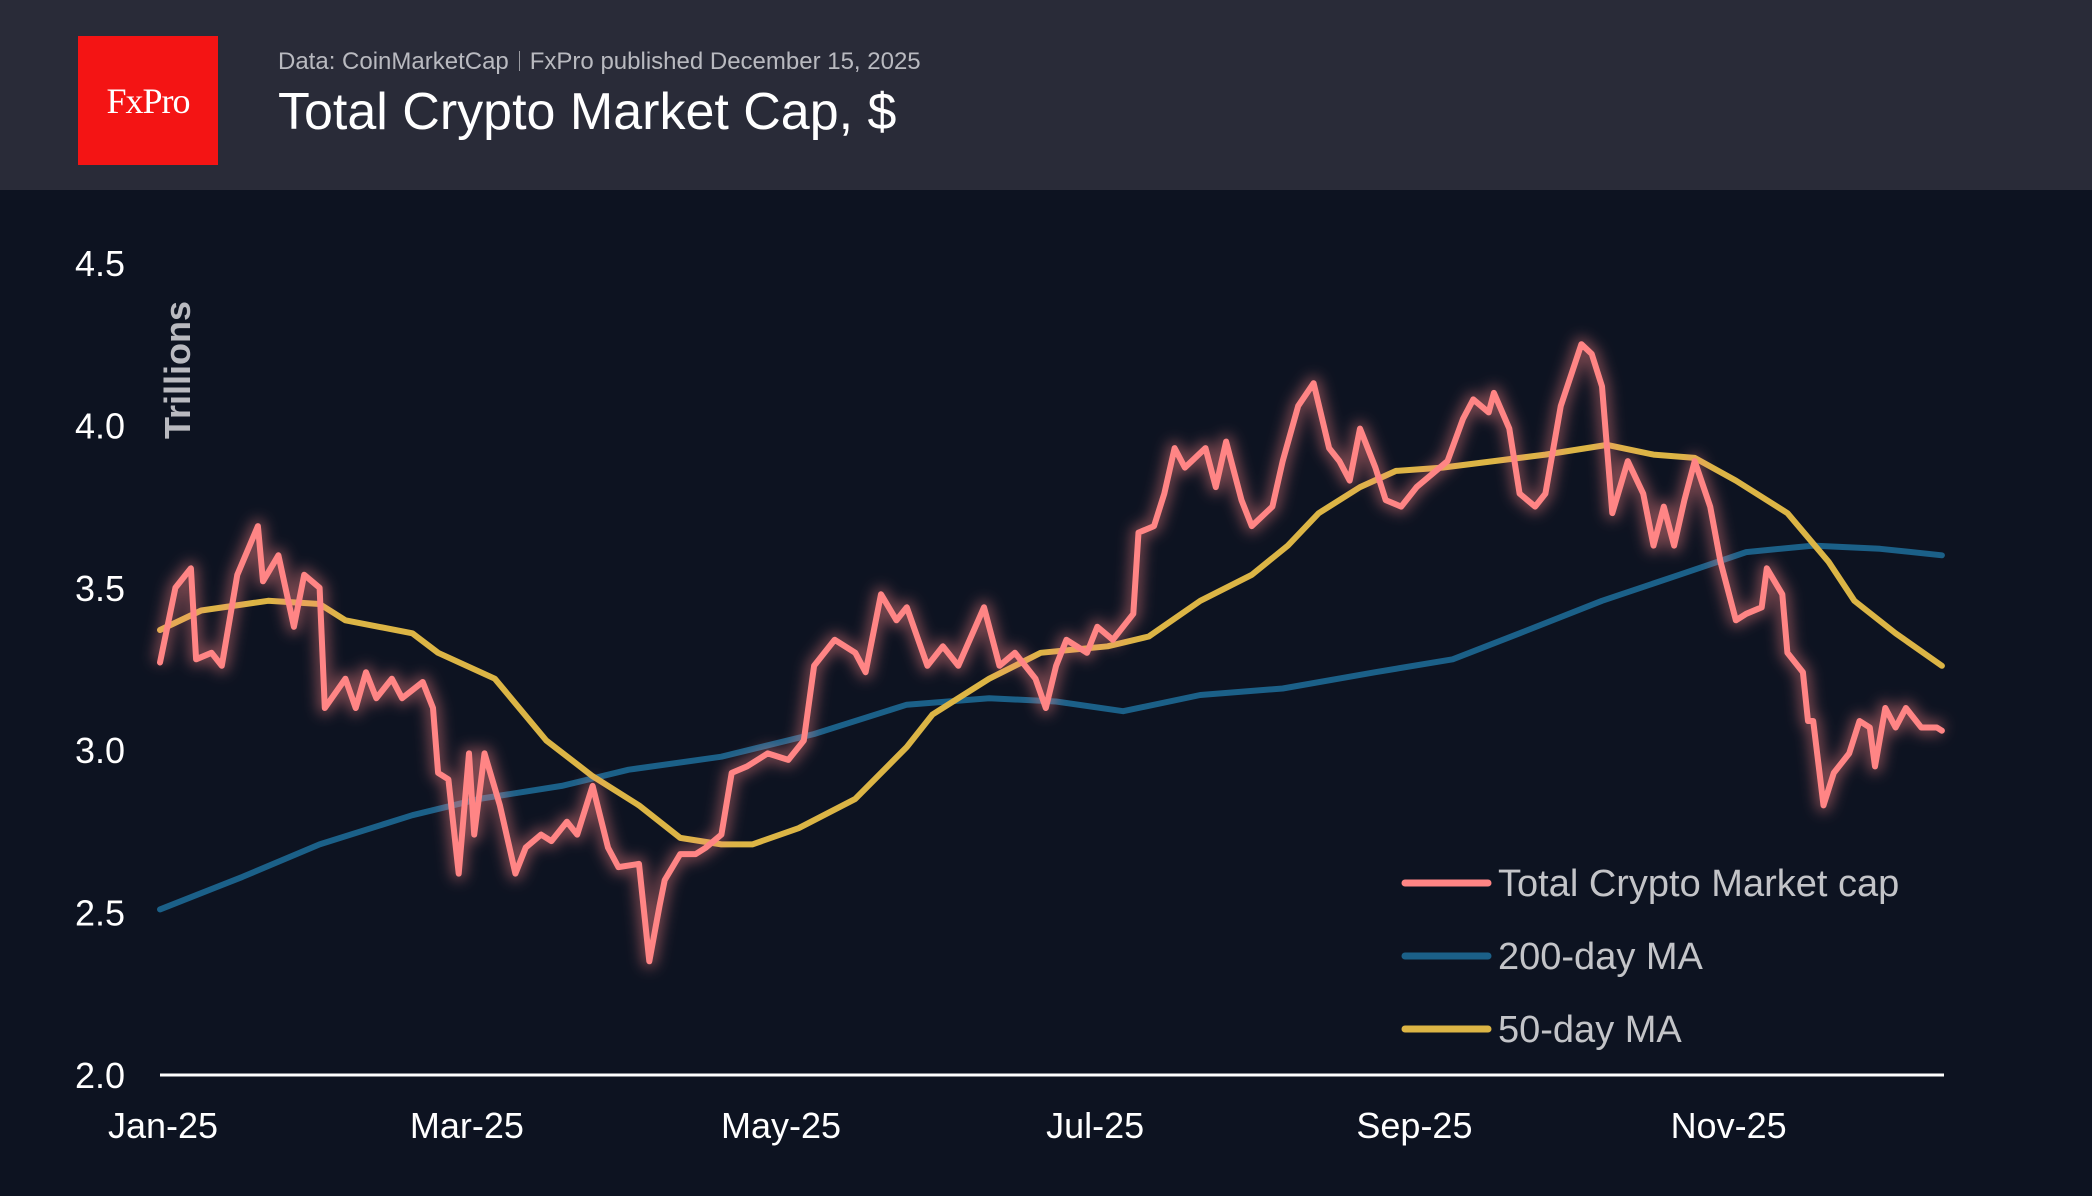 The width and height of the screenshot is (2092, 1196). I want to click on legend-item: Total Crypto Market cap, so click(1650, 884).